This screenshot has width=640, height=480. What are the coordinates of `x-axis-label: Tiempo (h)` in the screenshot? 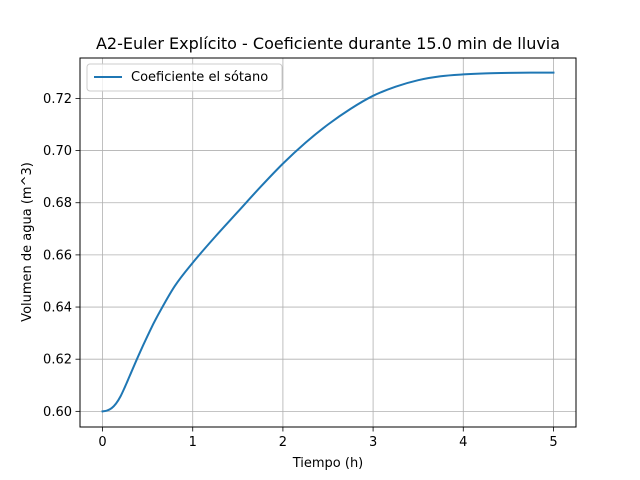 It's located at (328, 463).